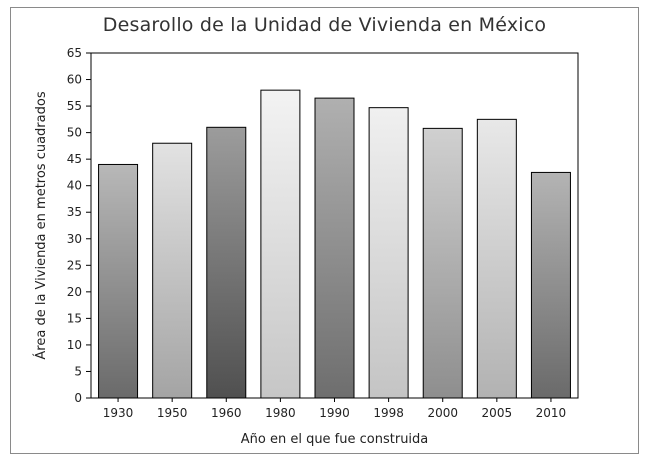 The image size is (650, 468). Describe the element at coordinates (74, 345) in the screenshot. I see `y-tick-label: 10` at that location.